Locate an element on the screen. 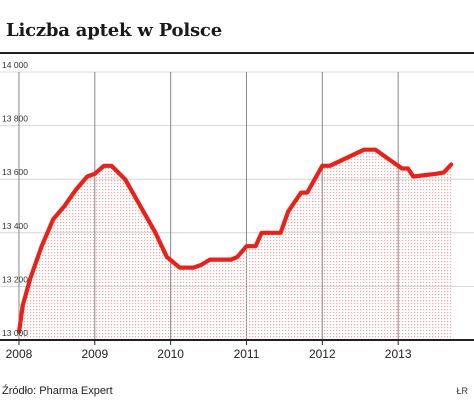 This screenshot has height=406, width=474. credit-note: ŁR is located at coordinates (462, 391).